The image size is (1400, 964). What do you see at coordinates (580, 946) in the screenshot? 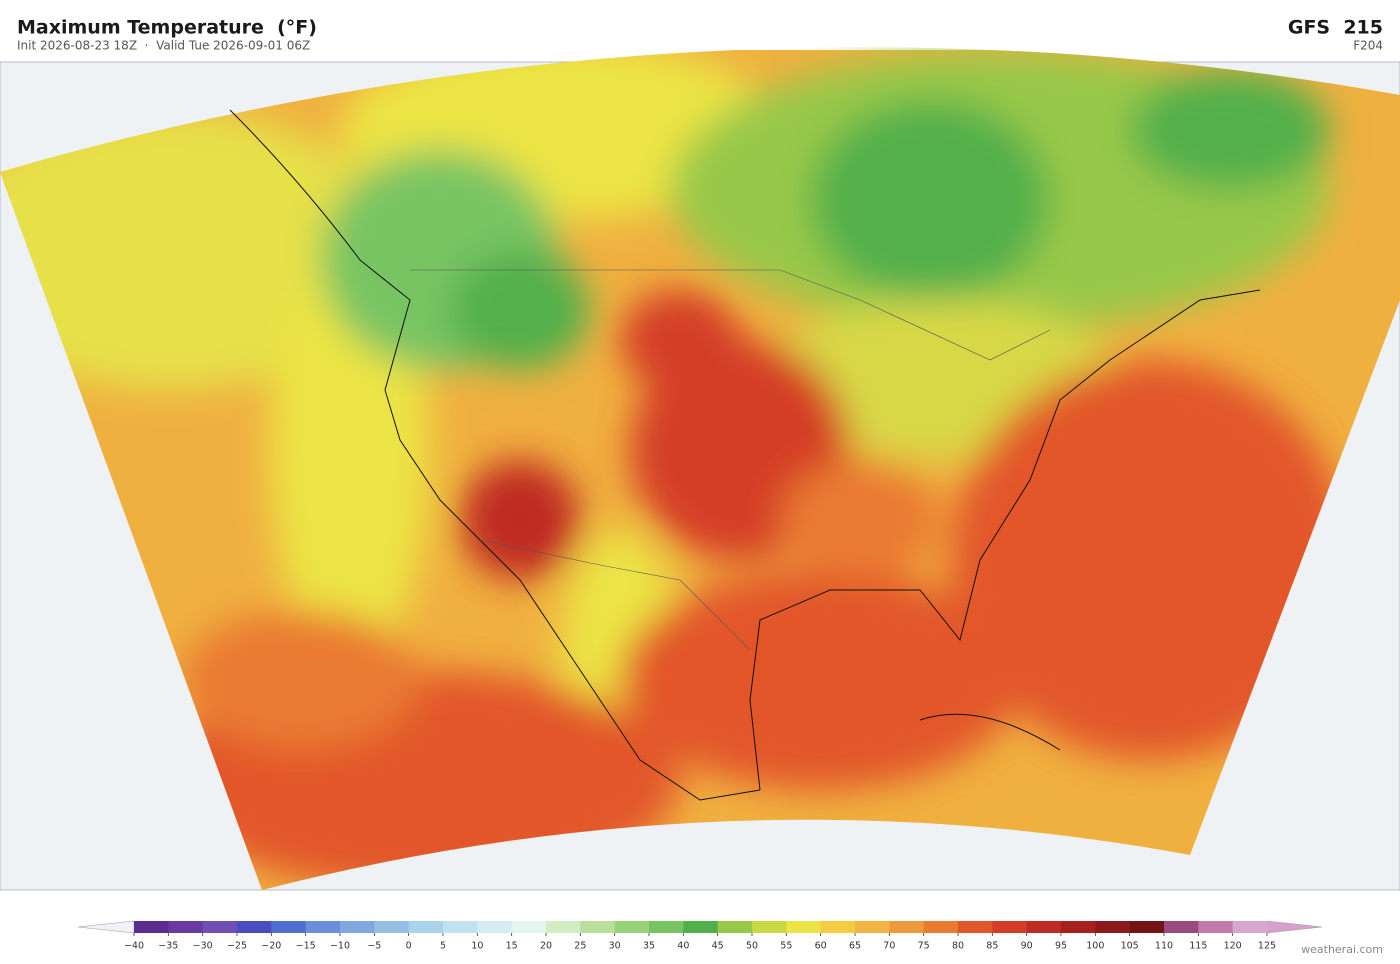
I see `colorbar-tick-label: 25` at bounding box center [580, 946].